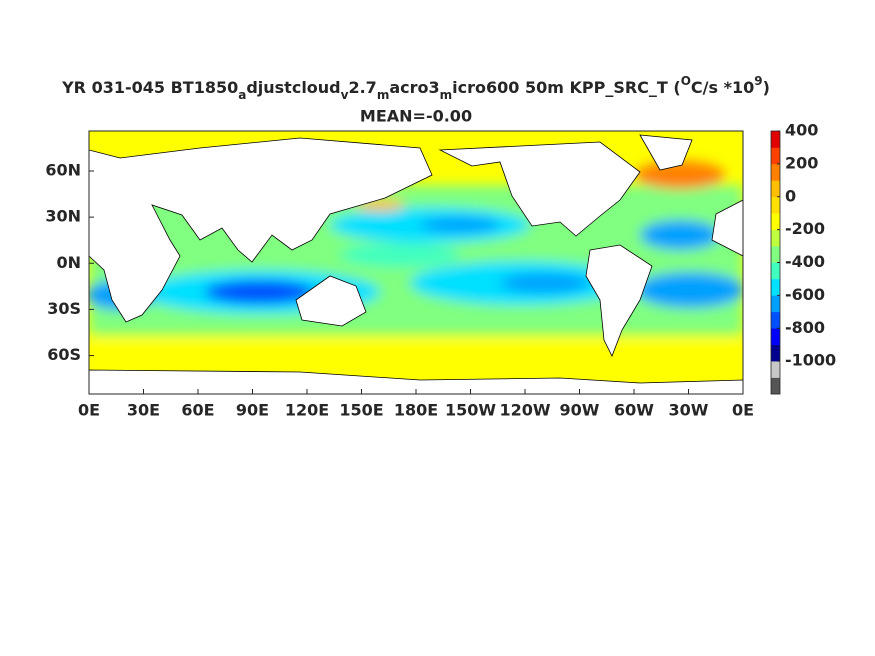 The image size is (875, 656). Describe the element at coordinates (242, 95) in the screenshot. I see `title-part: a` at that location.